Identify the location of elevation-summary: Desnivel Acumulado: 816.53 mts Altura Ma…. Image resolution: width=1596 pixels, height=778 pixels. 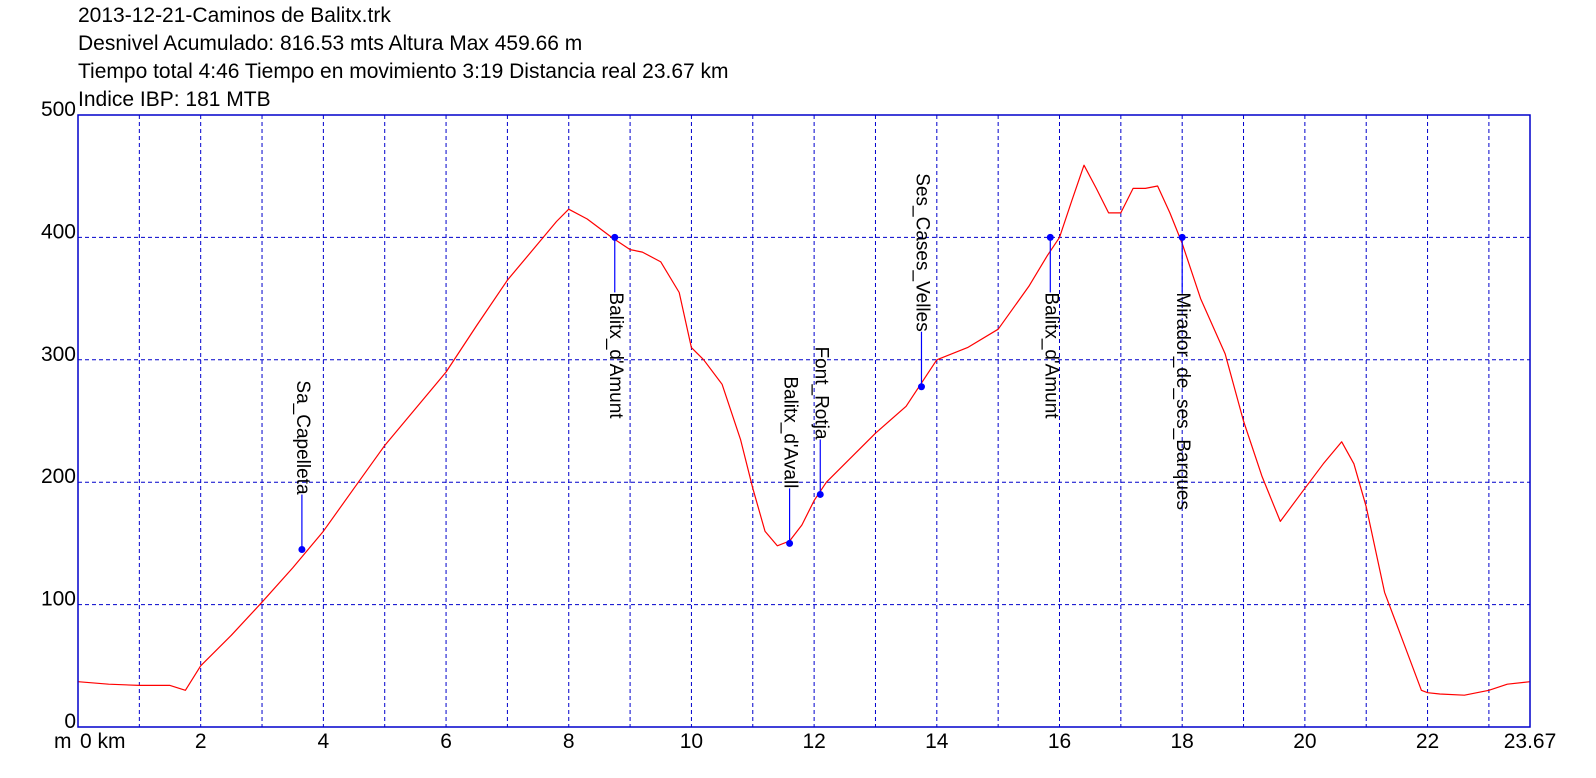
(330, 43).